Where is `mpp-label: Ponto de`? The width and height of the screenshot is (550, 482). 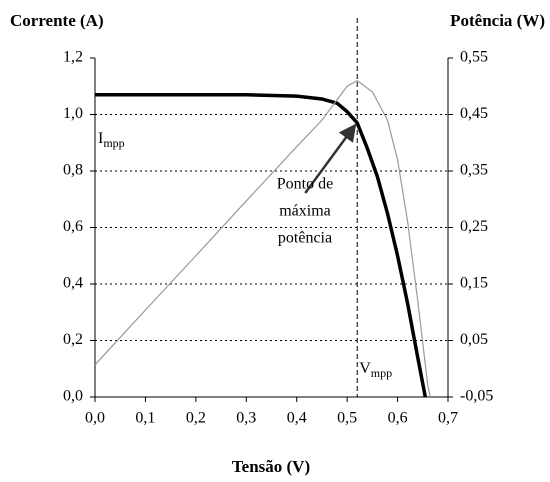
mpp-label: Ponto de is located at coordinates (305, 184).